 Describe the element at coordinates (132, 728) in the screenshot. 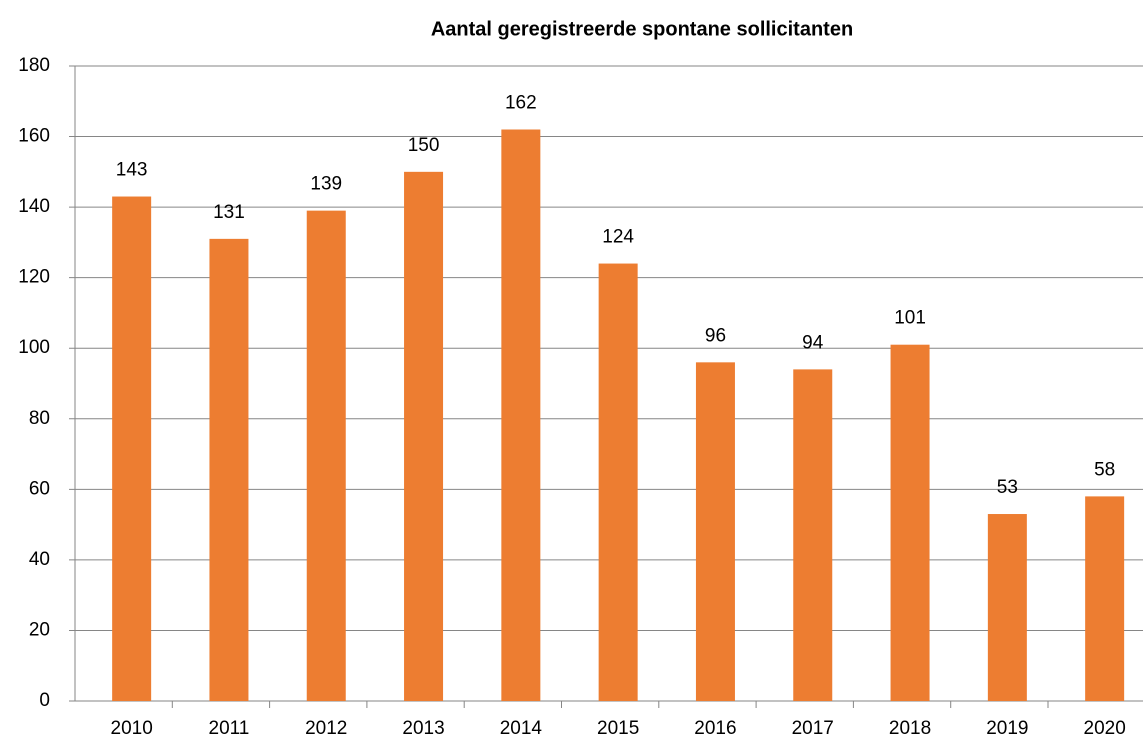

I see `x-tick-label: 2010` at that location.